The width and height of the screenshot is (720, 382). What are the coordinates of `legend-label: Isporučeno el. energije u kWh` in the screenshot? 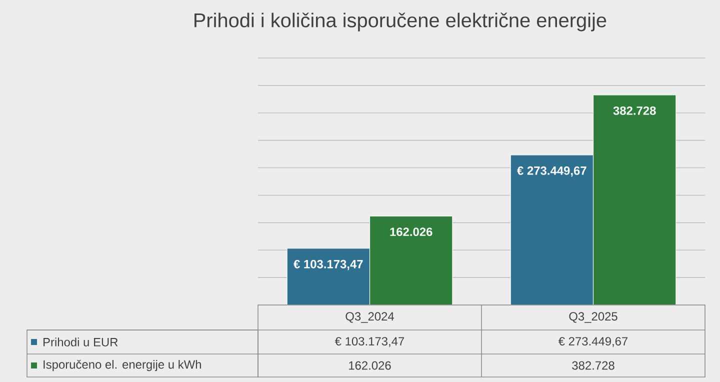 It's located at (122, 366).